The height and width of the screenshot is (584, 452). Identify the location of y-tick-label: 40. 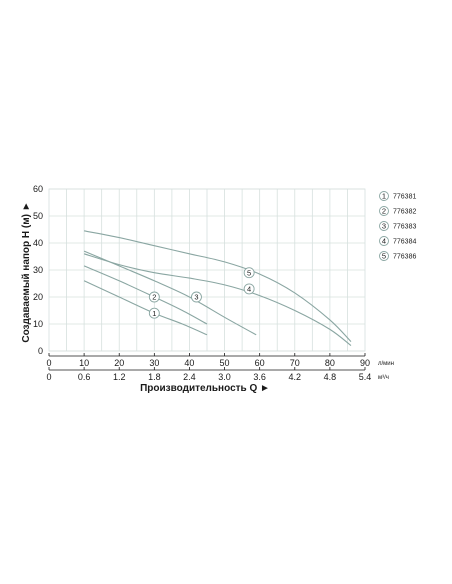
(38, 243).